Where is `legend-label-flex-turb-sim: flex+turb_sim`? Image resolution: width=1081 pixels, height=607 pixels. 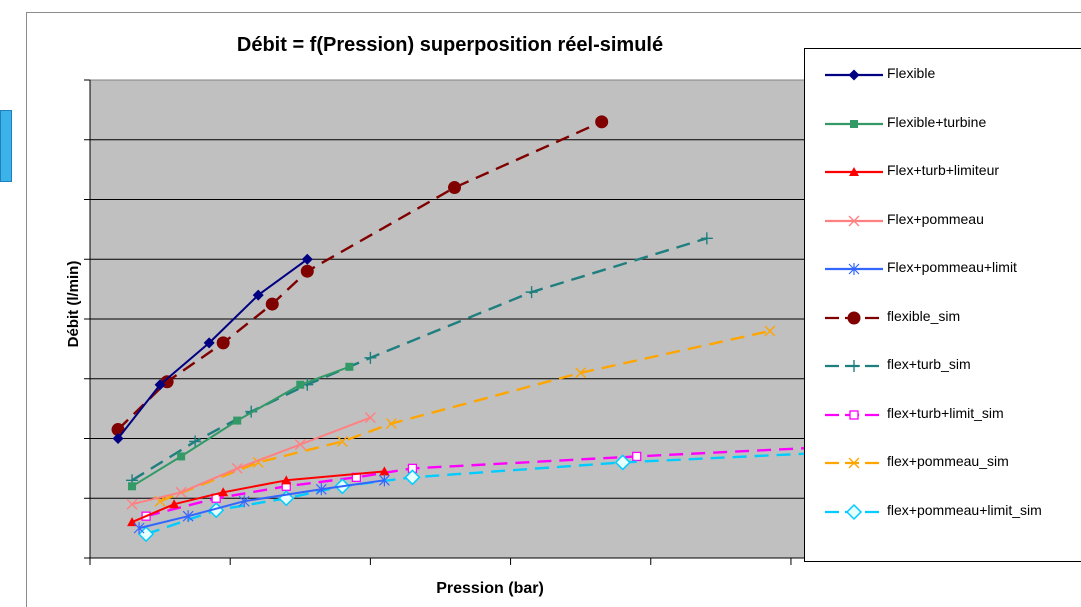
legend-label-flex-turb-sim: flex+turb_sim is located at coordinates (929, 364).